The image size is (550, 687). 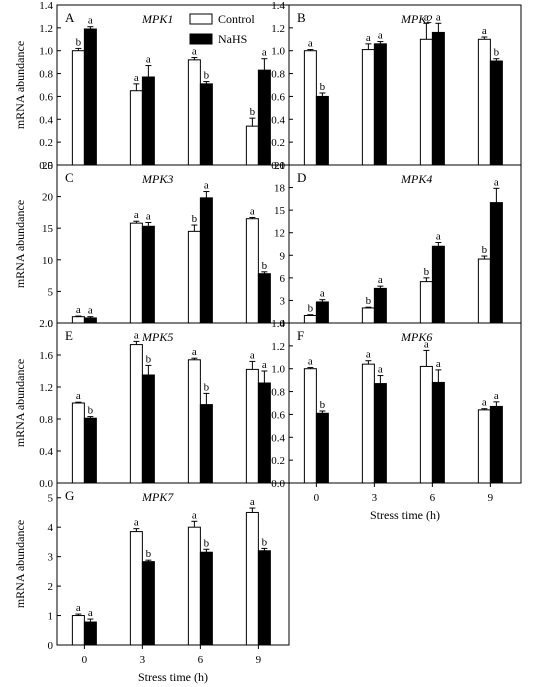 What do you see at coordinates (48, 198) in the screenshot?
I see `y-tick-label: 20` at bounding box center [48, 198].